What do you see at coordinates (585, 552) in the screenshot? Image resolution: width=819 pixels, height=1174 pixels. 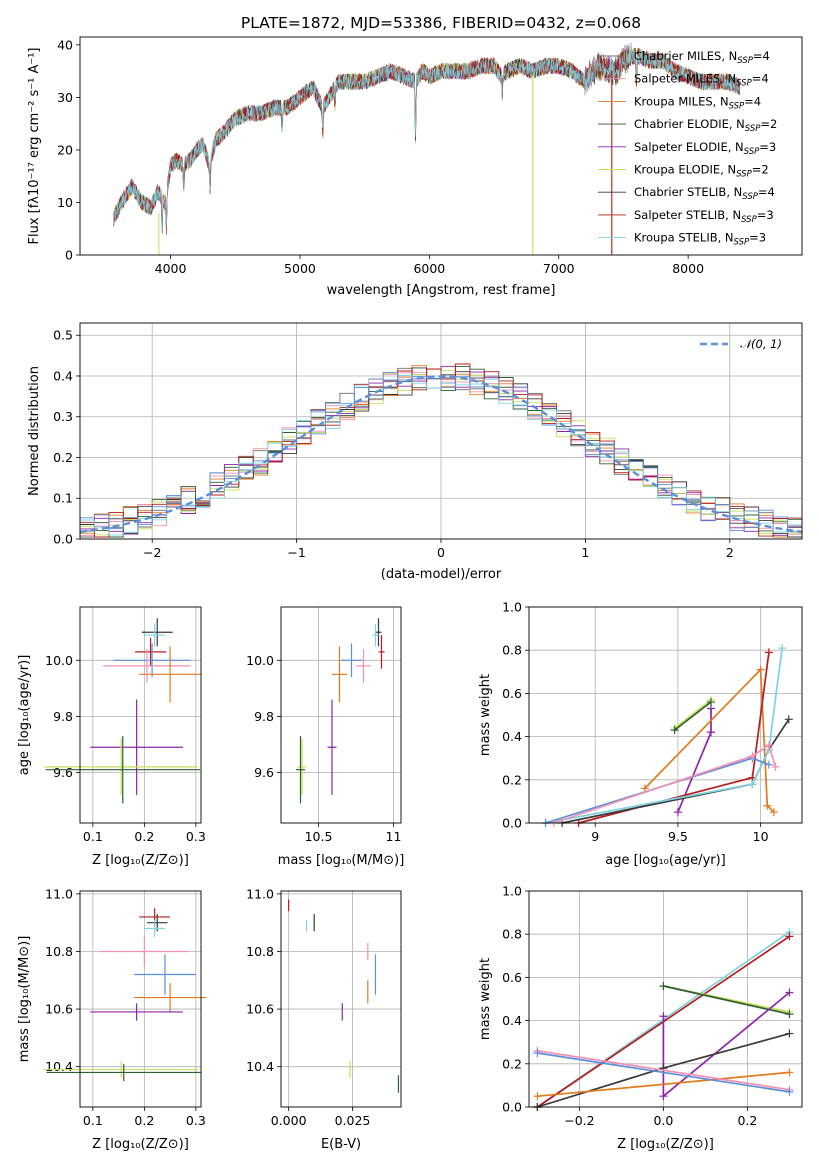 I see `x-tick-label: 1` at bounding box center [585, 552].